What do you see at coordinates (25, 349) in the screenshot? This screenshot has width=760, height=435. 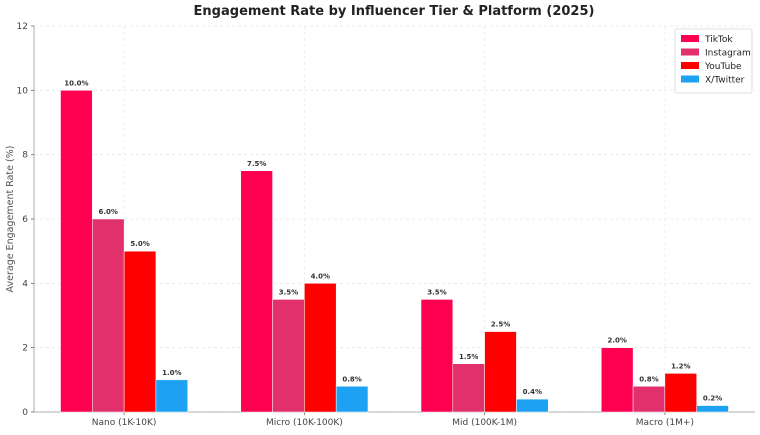 I see `y-tick-label: 2` at bounding box center [25, 349].